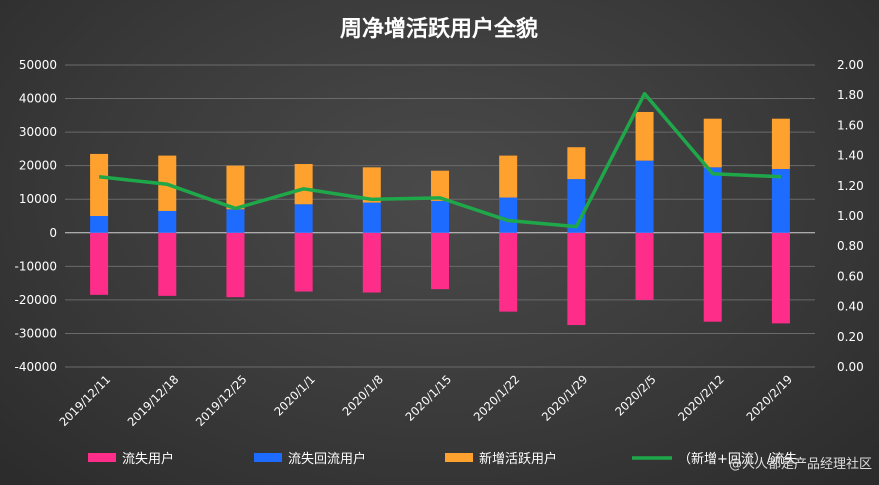 The width and height of the screenshot is (879, 485). I want to click on x-tick-label: 2020/2/19, so click(769, 398).